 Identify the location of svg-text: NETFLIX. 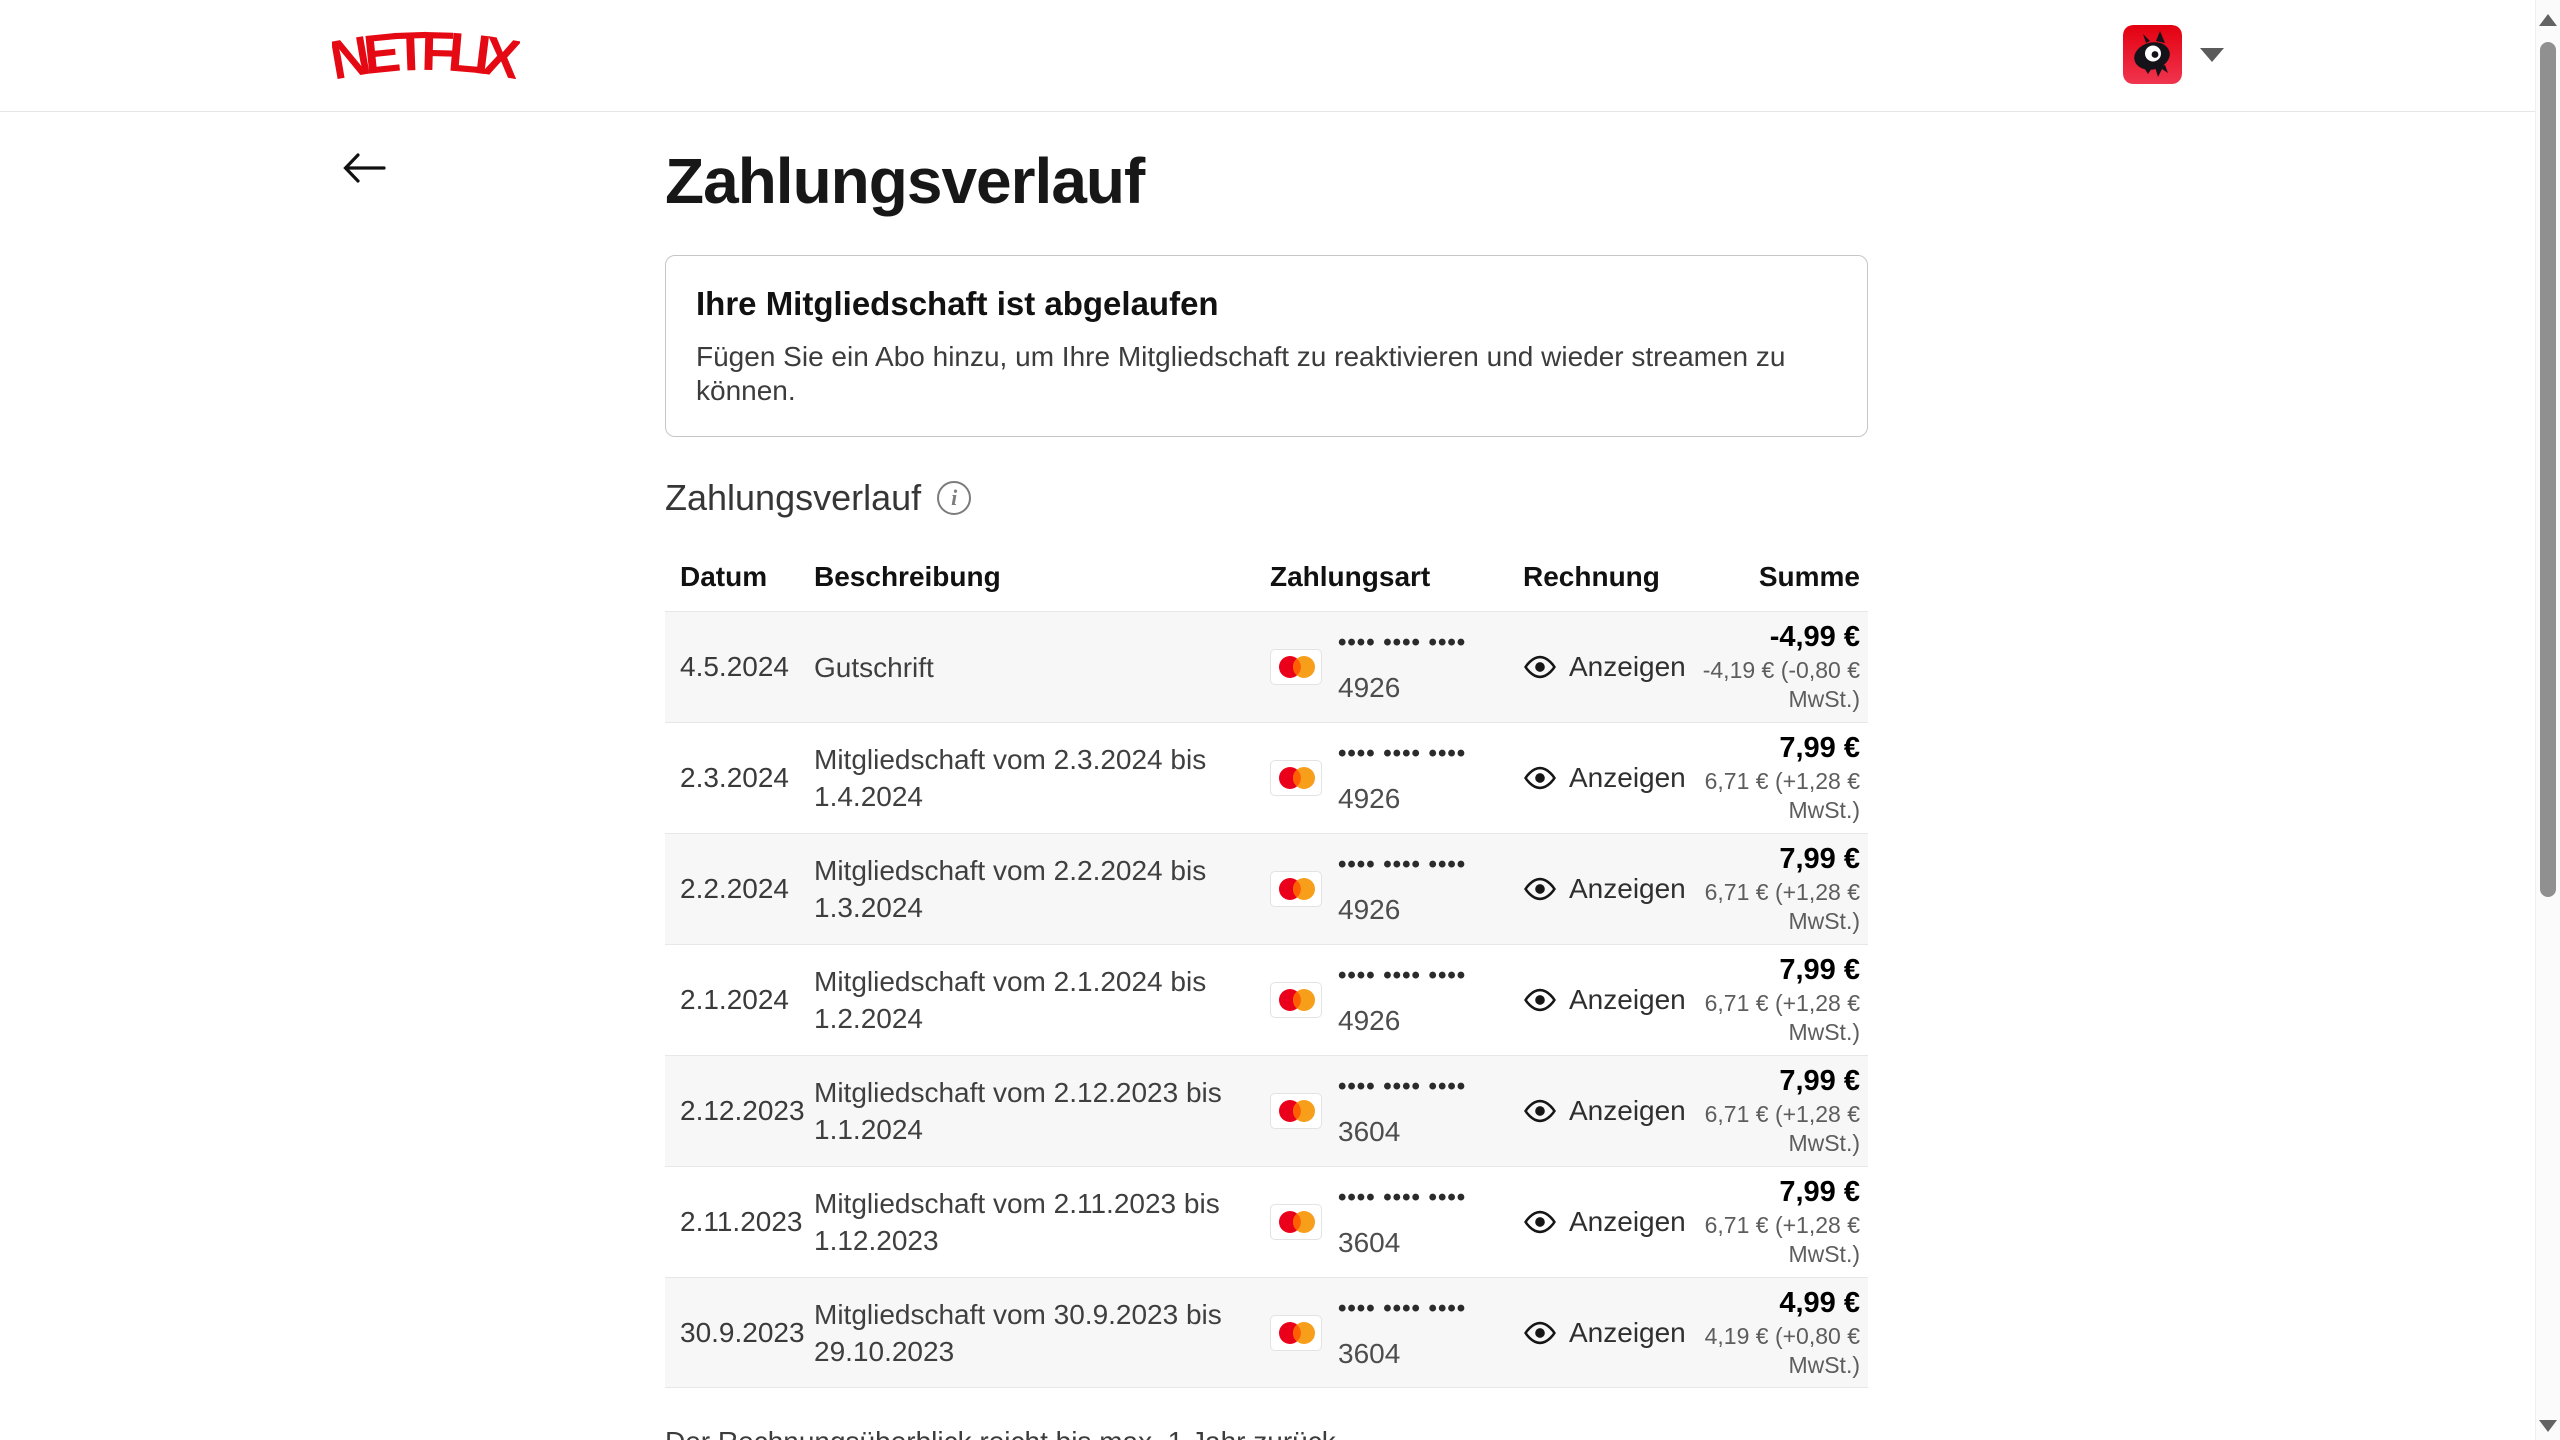
(426, 55).